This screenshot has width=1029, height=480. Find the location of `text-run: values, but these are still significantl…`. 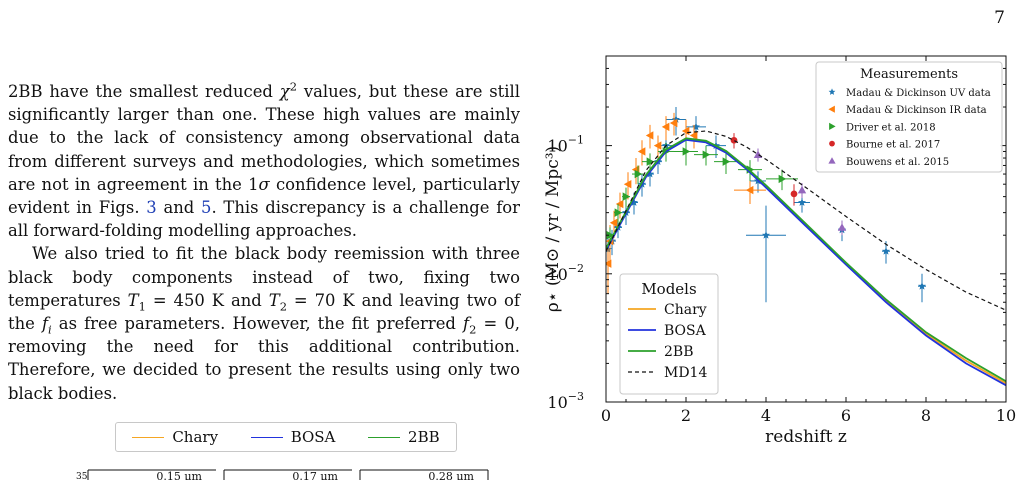

text-run: values, but these are still significantl… is located at coordinates (264, 138).